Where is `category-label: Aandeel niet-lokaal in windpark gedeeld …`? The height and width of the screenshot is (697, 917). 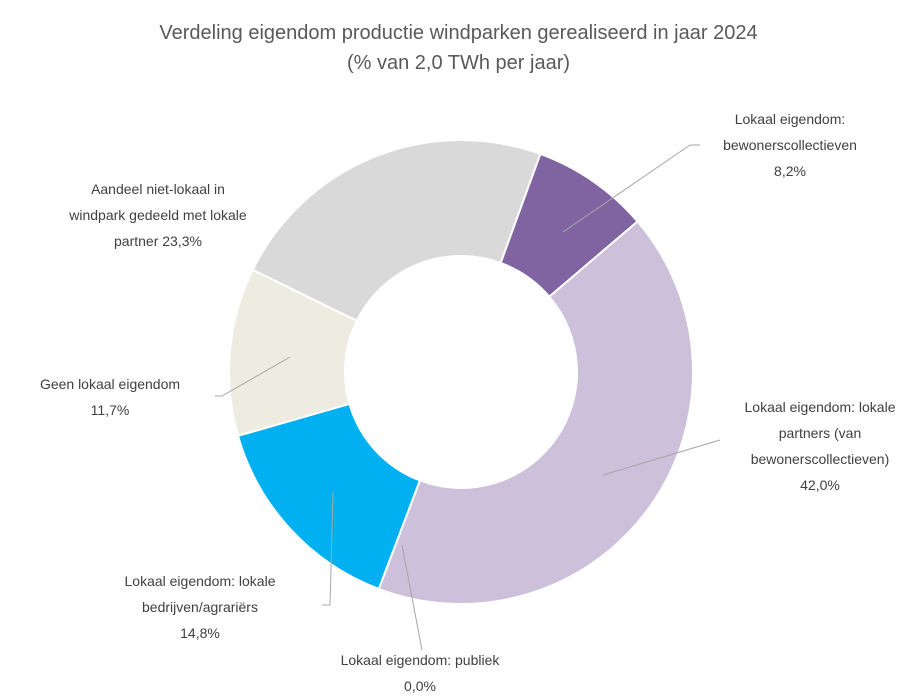
category-label: Aandeel niet-lokaal in windpark gedeeld … is located at coordinates (158, 215).